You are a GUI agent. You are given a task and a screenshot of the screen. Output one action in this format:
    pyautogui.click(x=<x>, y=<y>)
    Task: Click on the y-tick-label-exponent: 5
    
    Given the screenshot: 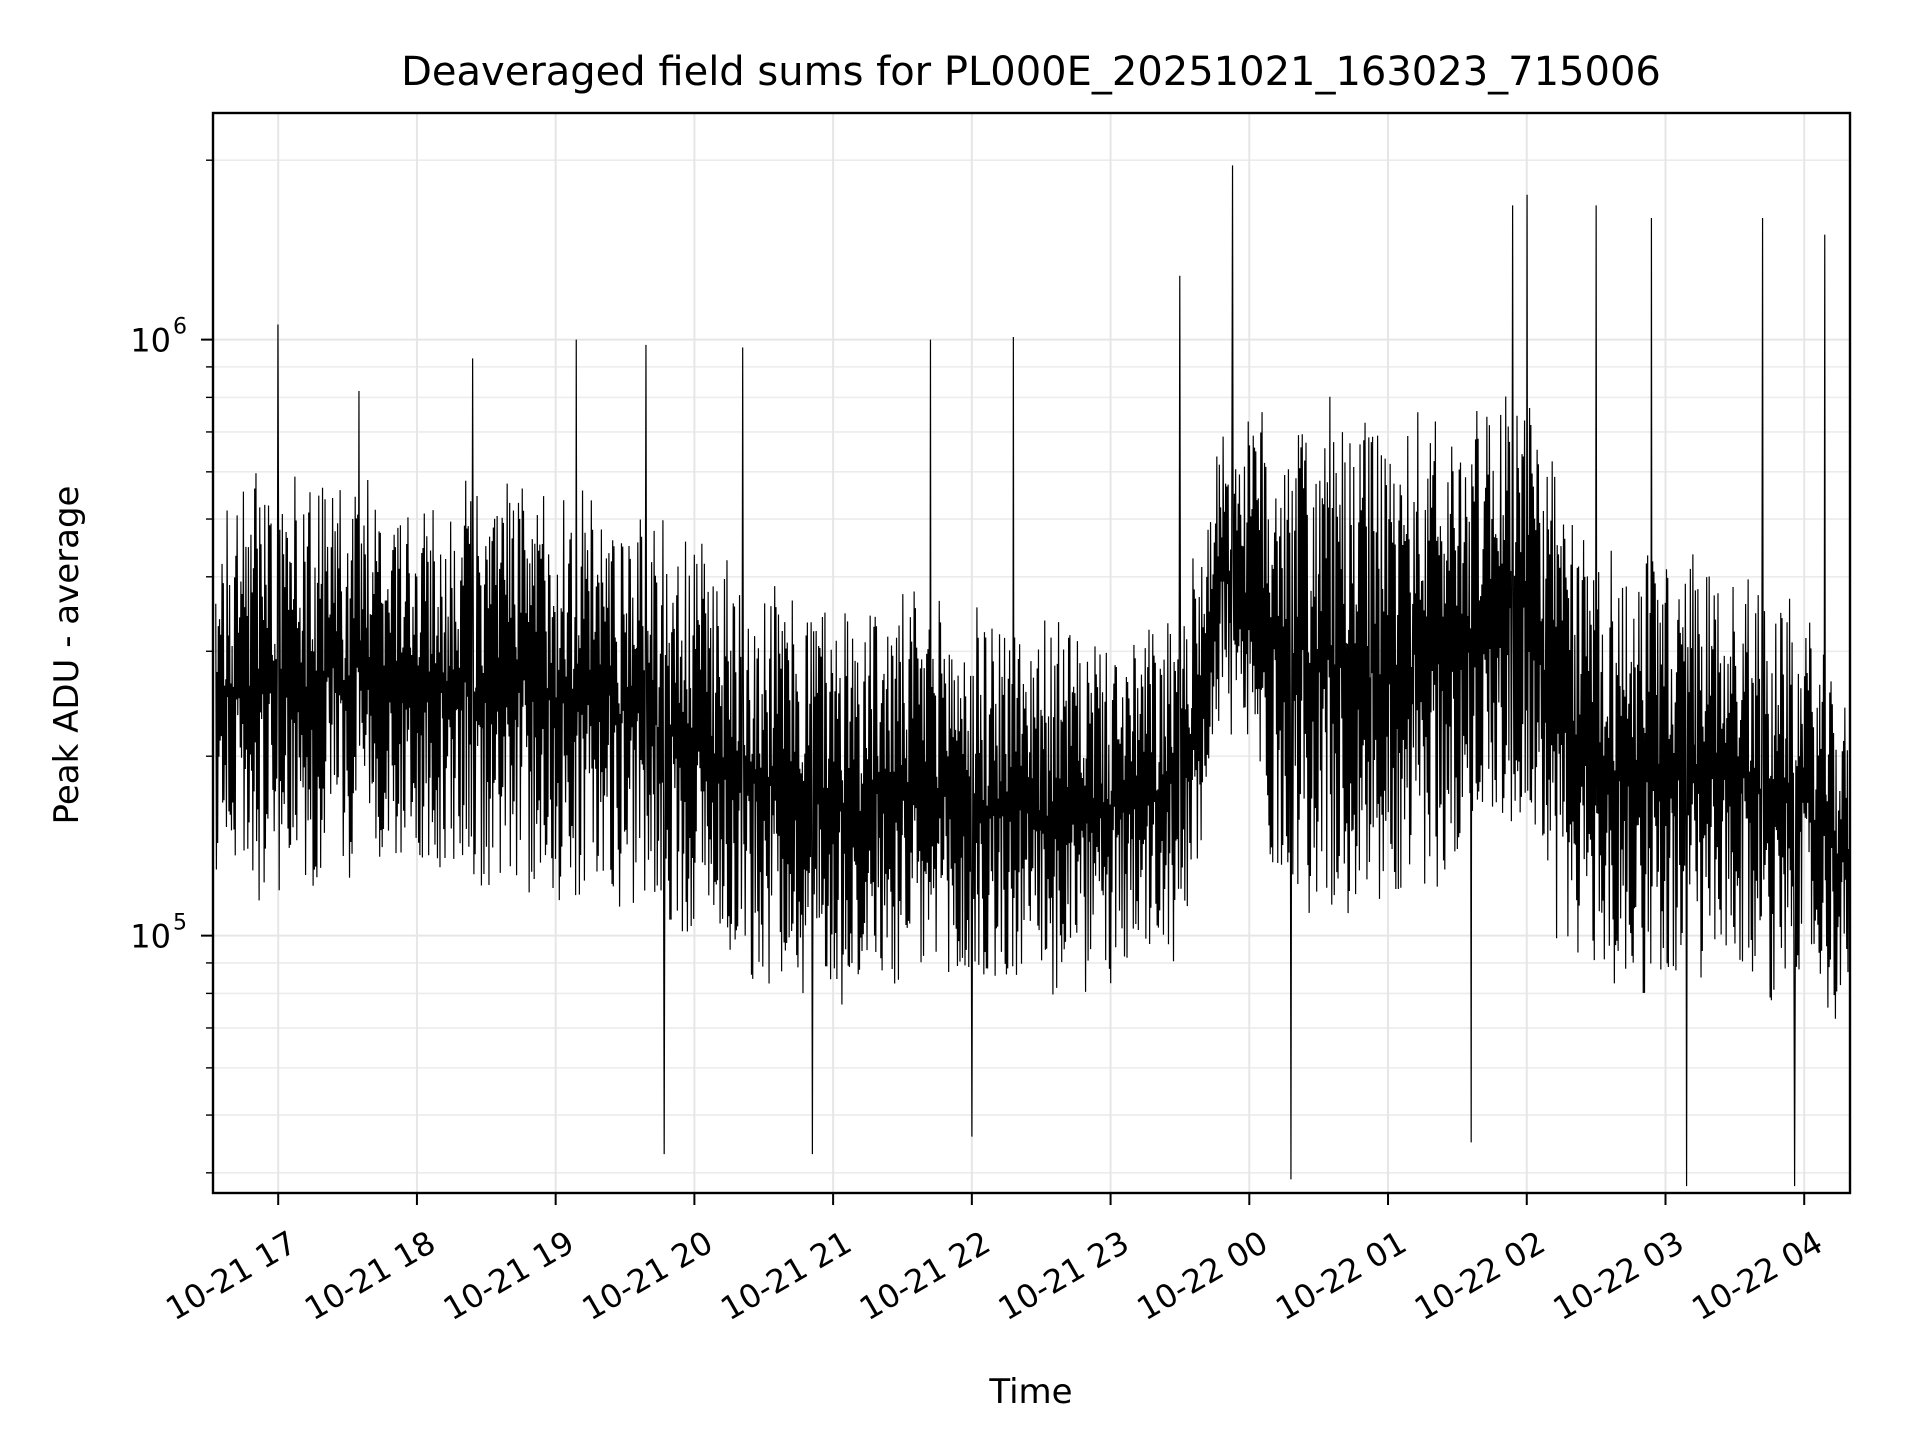 What is the action you would take?
    pyautogui.click(x=180, y=923)
    